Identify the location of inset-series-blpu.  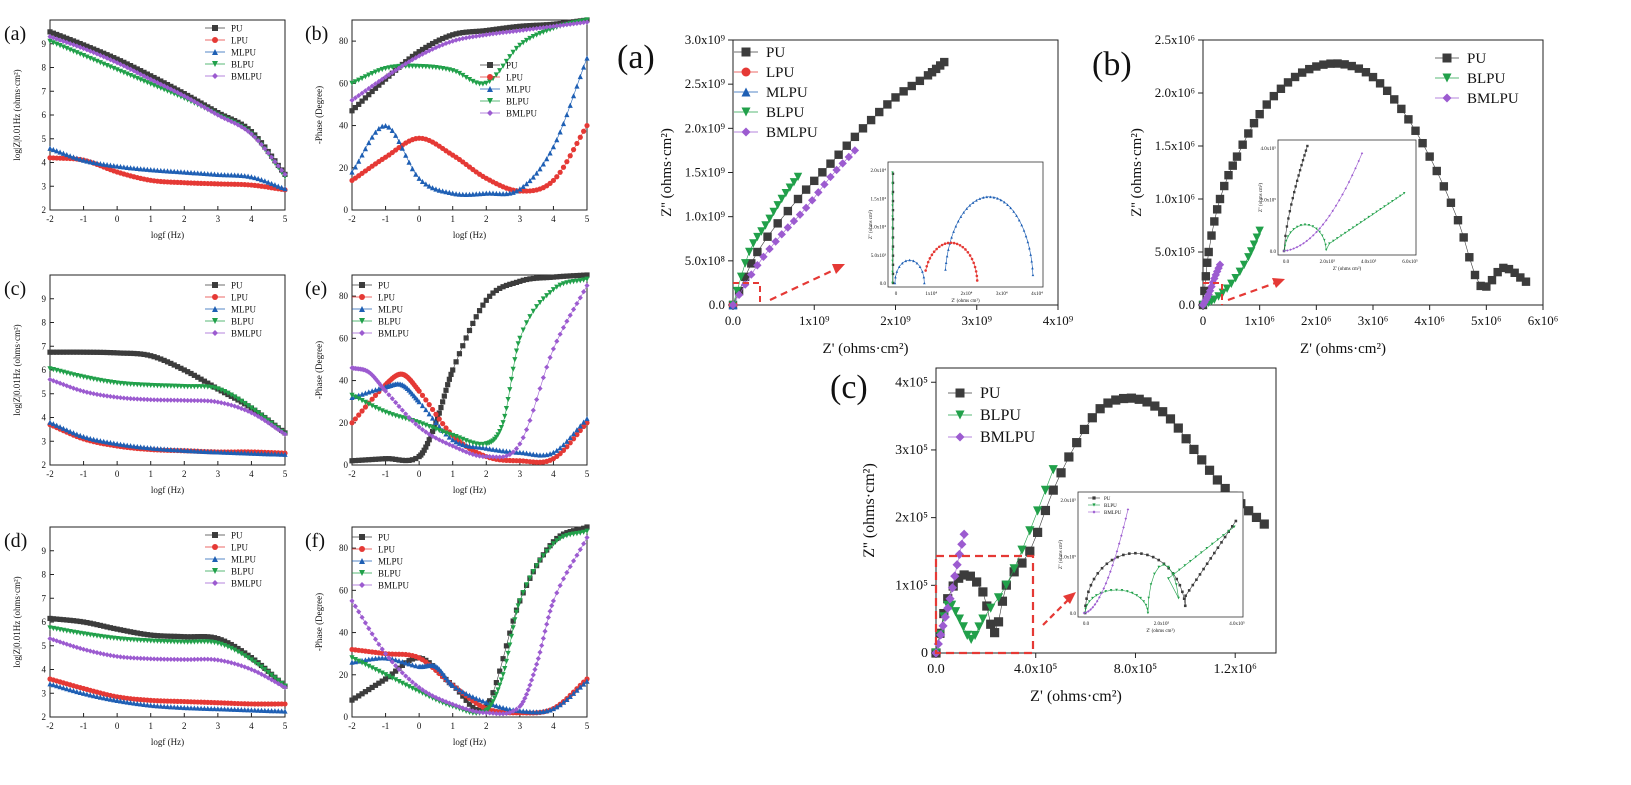
(892, 228).